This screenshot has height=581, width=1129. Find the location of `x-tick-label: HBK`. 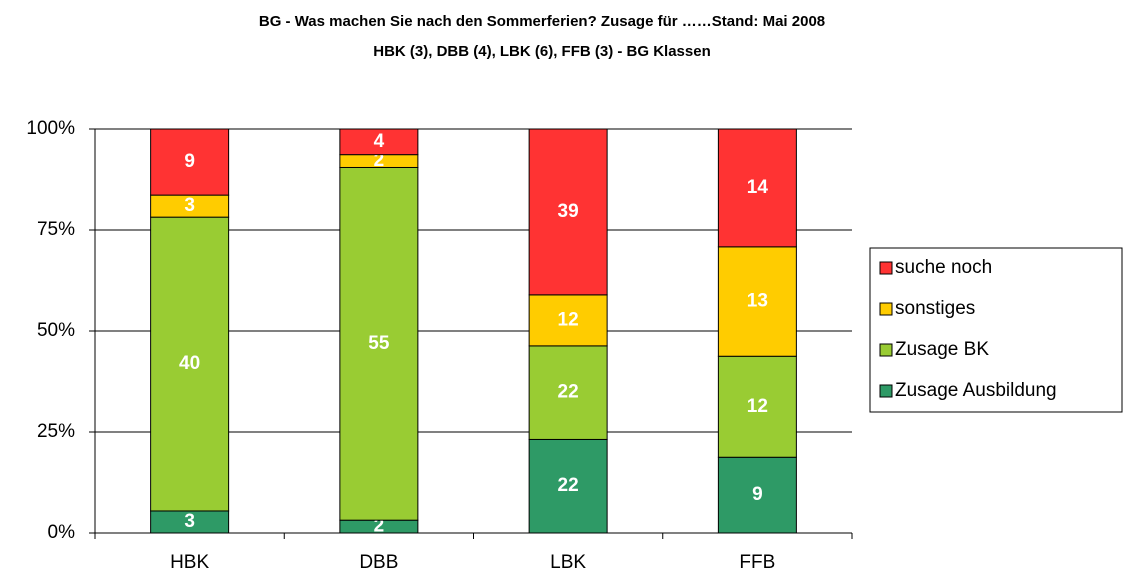

x-tick-label: HBK is located at coordinates (189, 562).